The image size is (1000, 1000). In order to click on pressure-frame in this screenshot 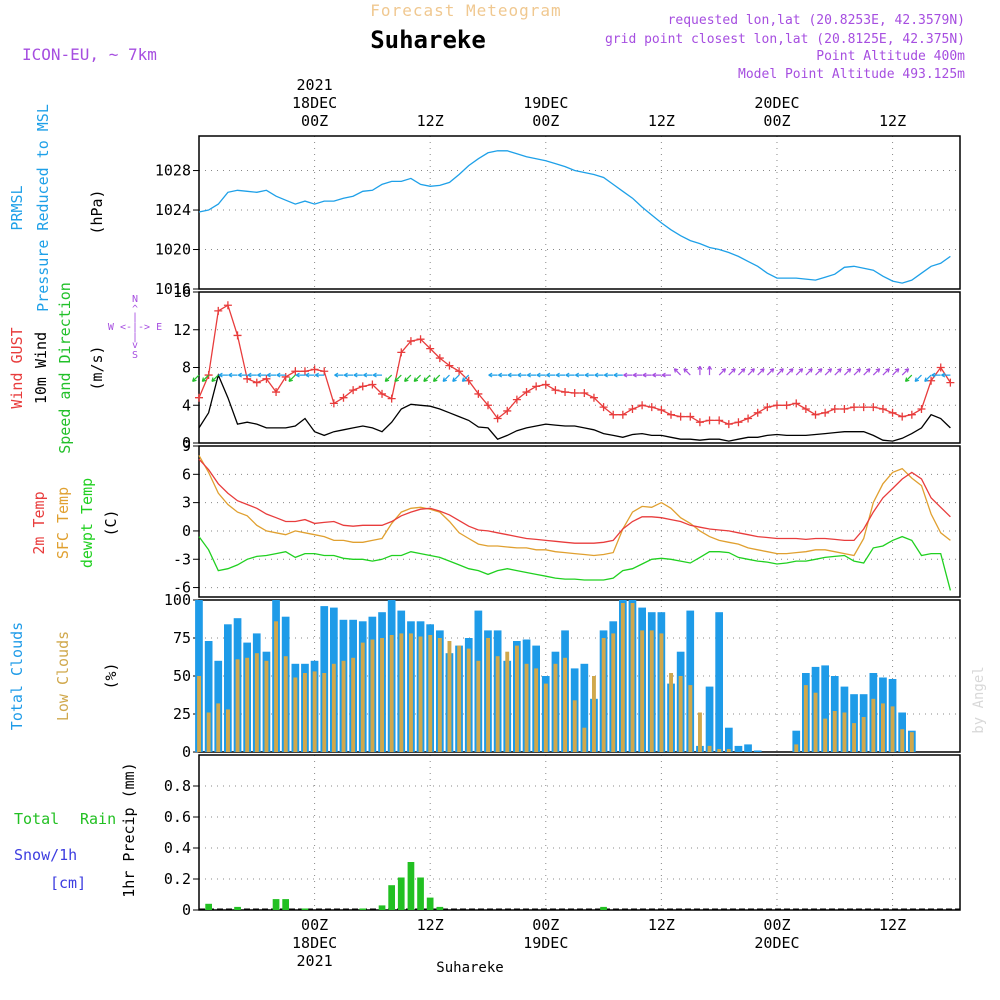, I will do `click(579, 212)`.